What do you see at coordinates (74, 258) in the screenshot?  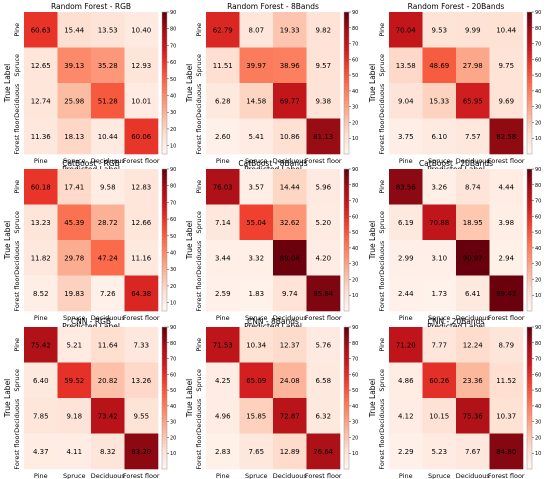 I see `cell-value: 29.78` at bounding box center [74, 258].